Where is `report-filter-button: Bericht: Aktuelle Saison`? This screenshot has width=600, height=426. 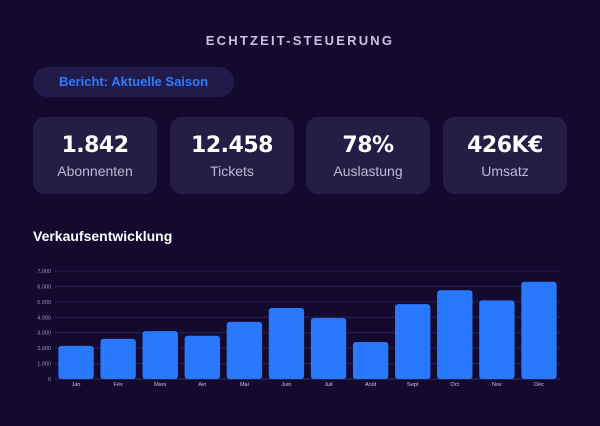
report-filter-button: Bericht: Aktuelle Saison is located at coordinates (133, 82).